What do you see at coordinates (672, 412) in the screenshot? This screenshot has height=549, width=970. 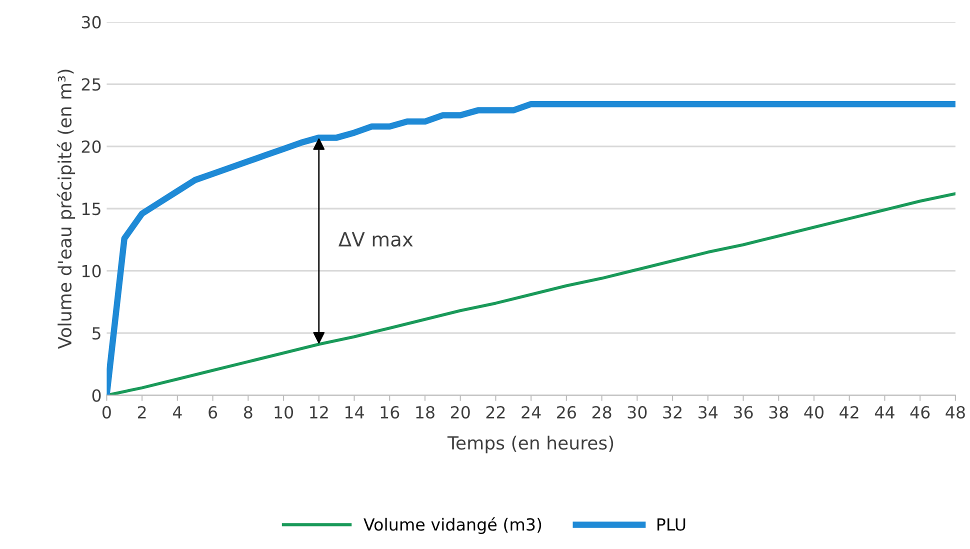 I see `x-tick-label: 32` at bounding box center [672, 412].